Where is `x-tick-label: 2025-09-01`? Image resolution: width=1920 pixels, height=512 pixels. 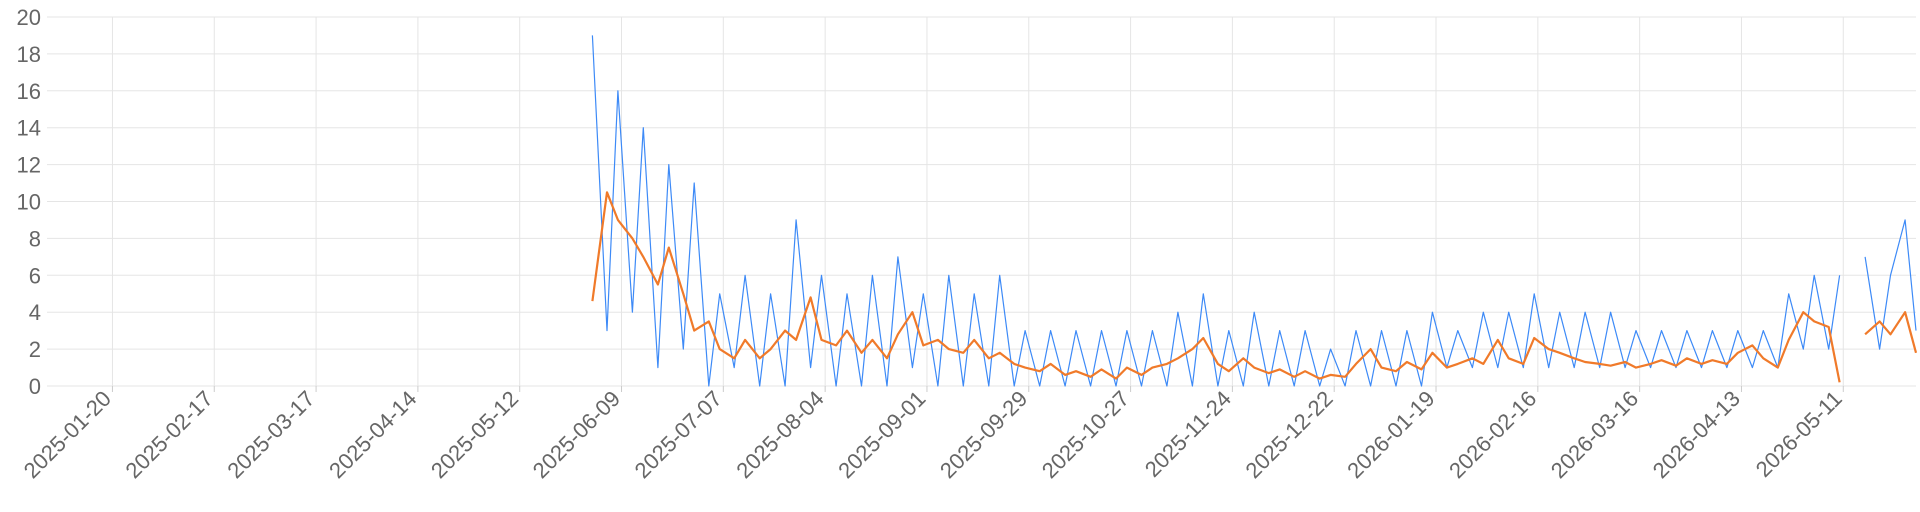
x-tick-label: 2025-09-01 is located at coordinates (881, 434).